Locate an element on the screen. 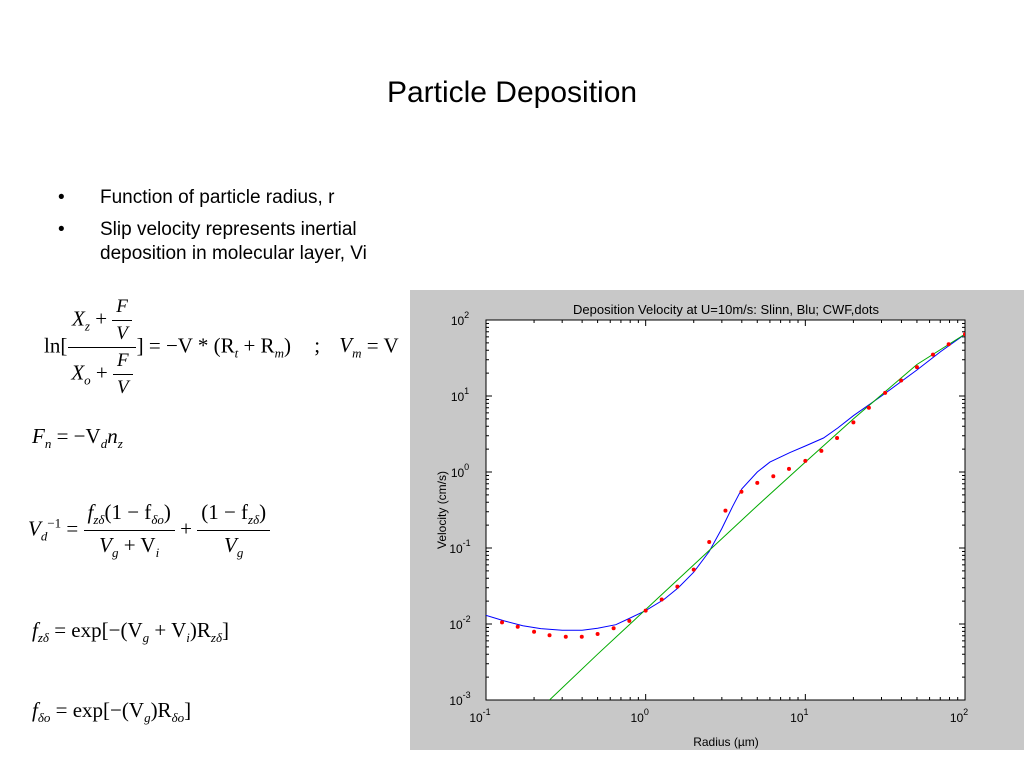 The height and width of the screenshot is (768, 1024). slide-title: Particle Deposition is located at coordinates (512, 92).